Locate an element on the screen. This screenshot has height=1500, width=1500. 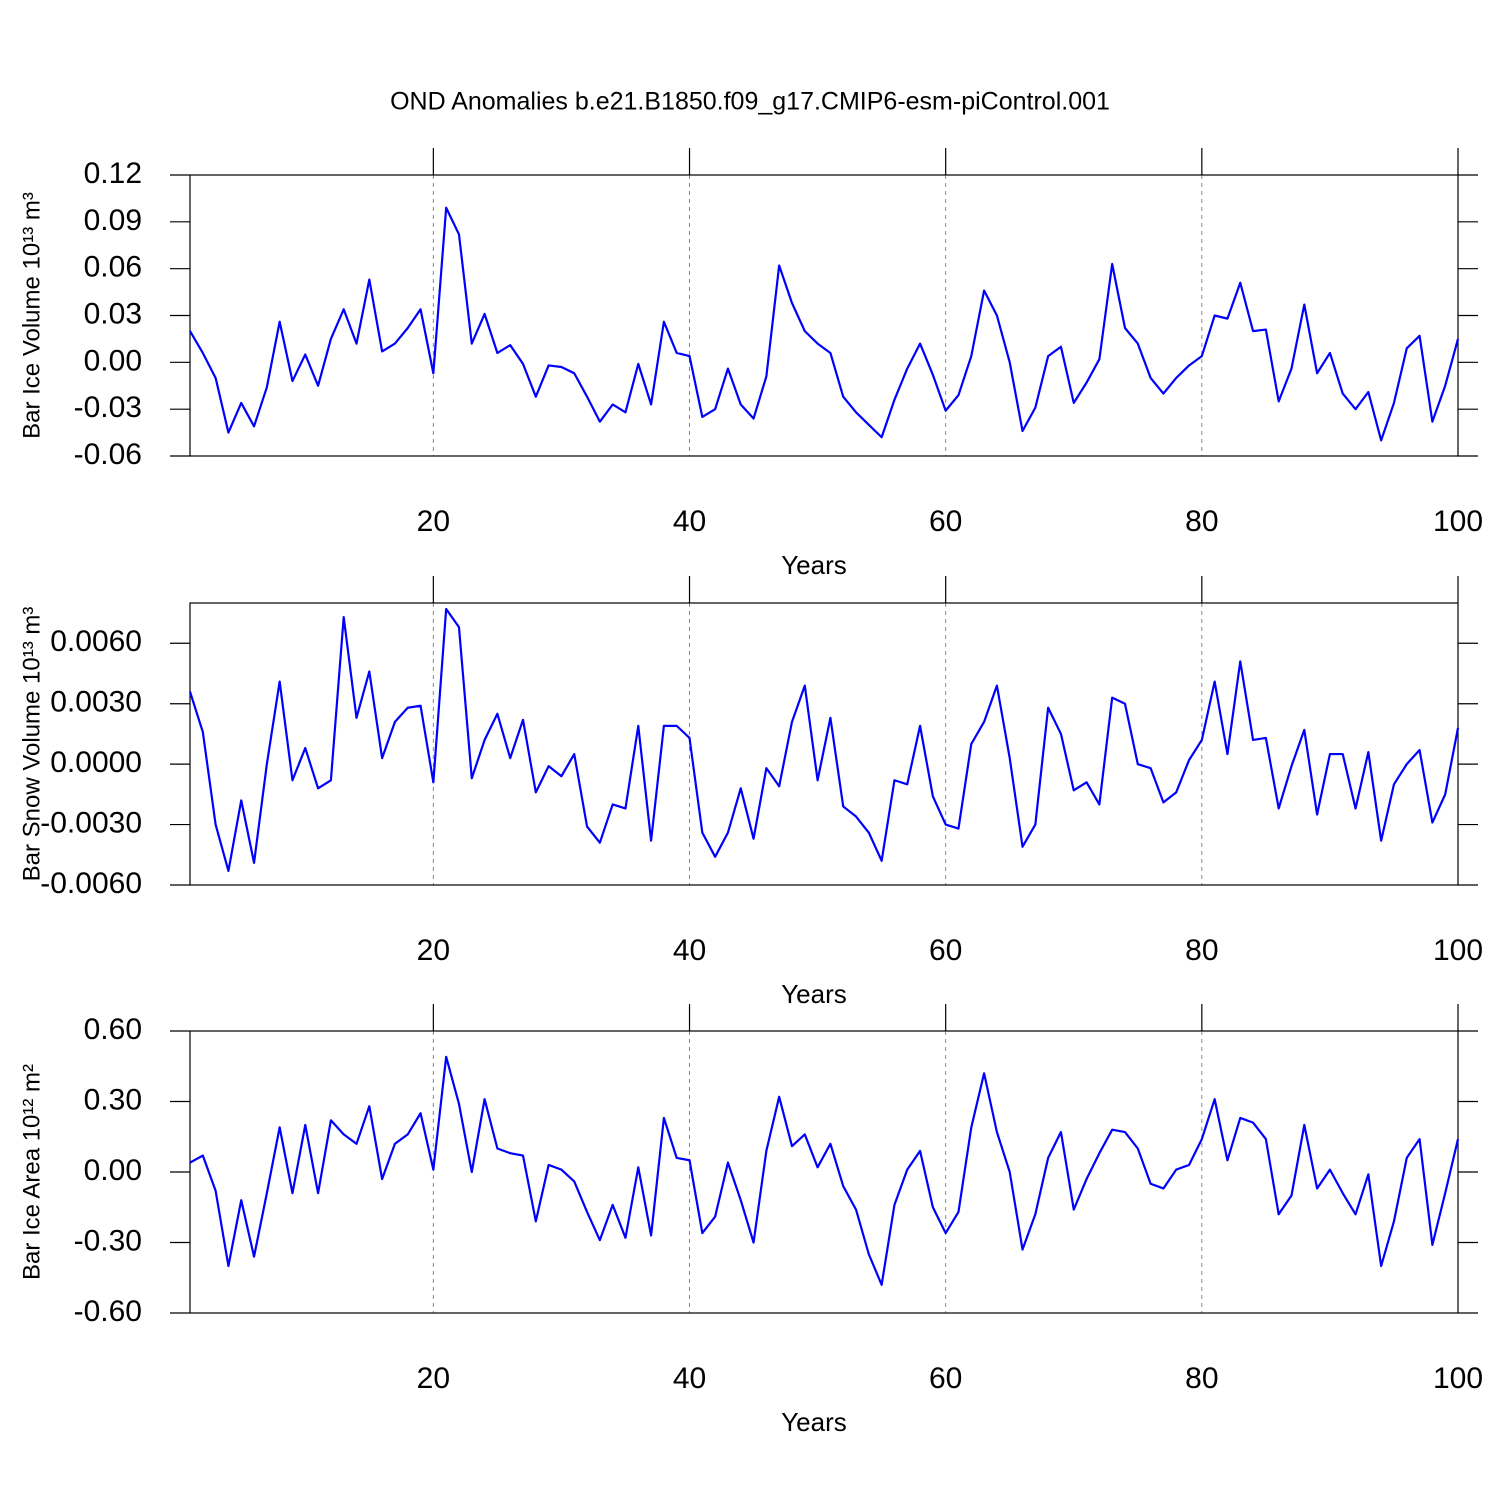
y-tick-label: -0.0030 is located at coordinates (91, 822).